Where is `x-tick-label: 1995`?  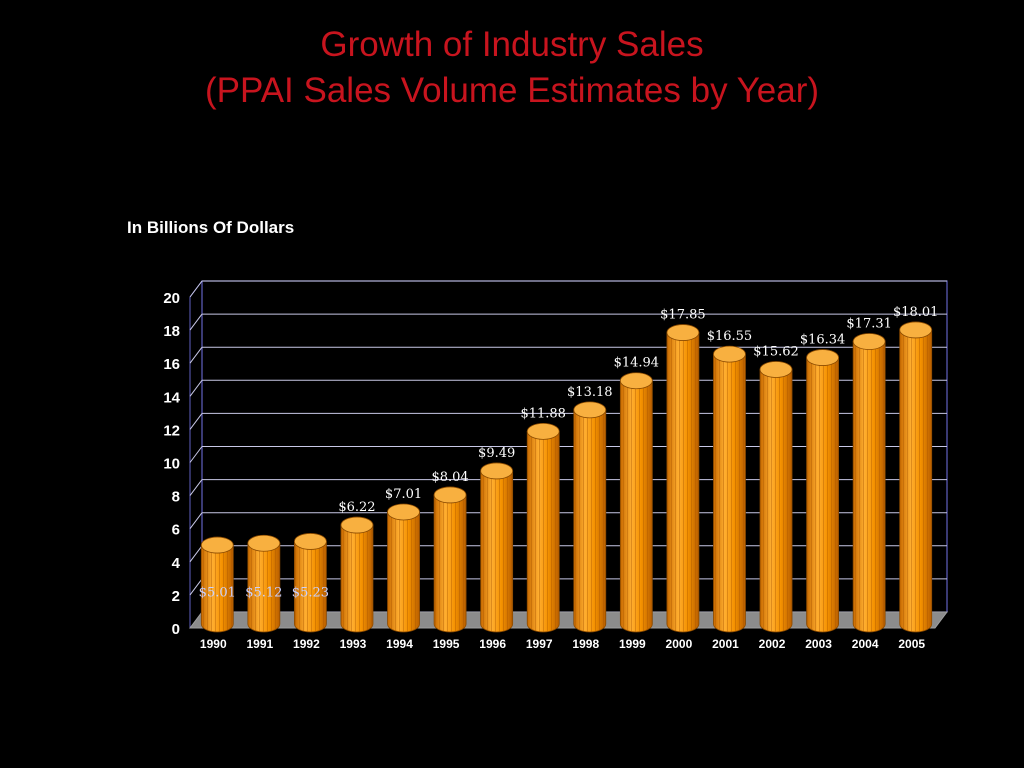 x-tick-label: 1995 is located at coordinates (446, 644).